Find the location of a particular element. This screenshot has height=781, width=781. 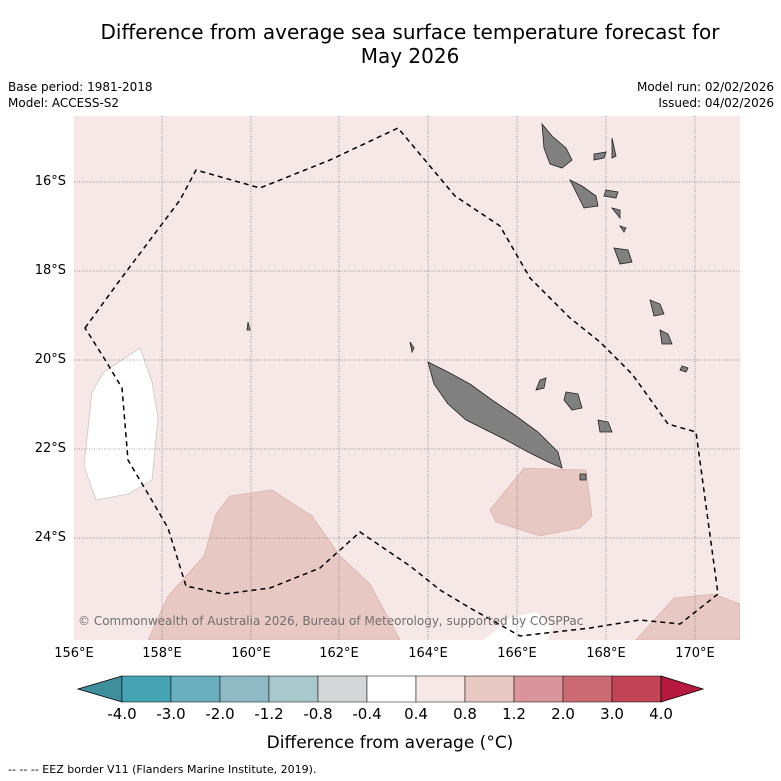

colorbar-extend-high is located at coordinates (682, 689).